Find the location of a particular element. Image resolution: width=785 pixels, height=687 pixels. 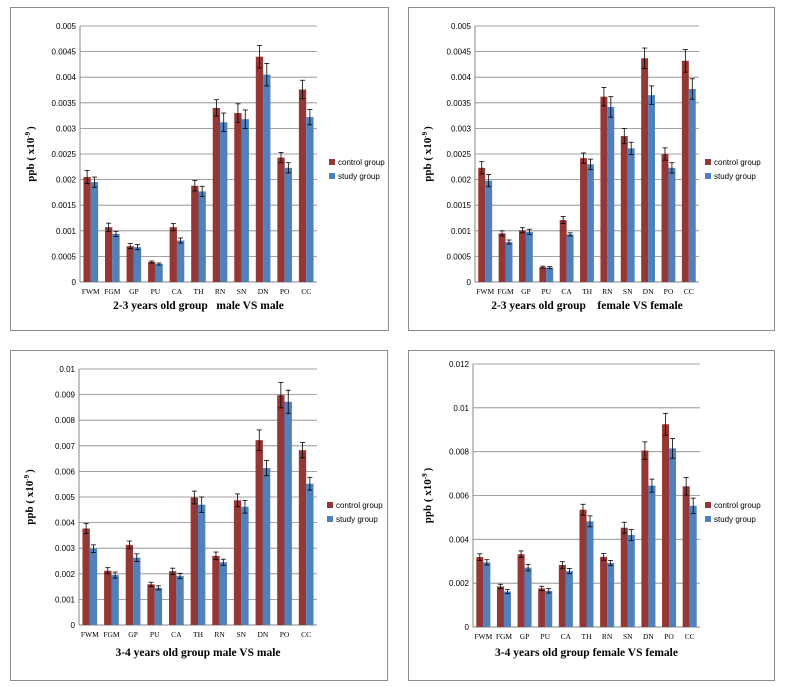

y-tick-label: 0.0035 is located at coordinates (64, 103).